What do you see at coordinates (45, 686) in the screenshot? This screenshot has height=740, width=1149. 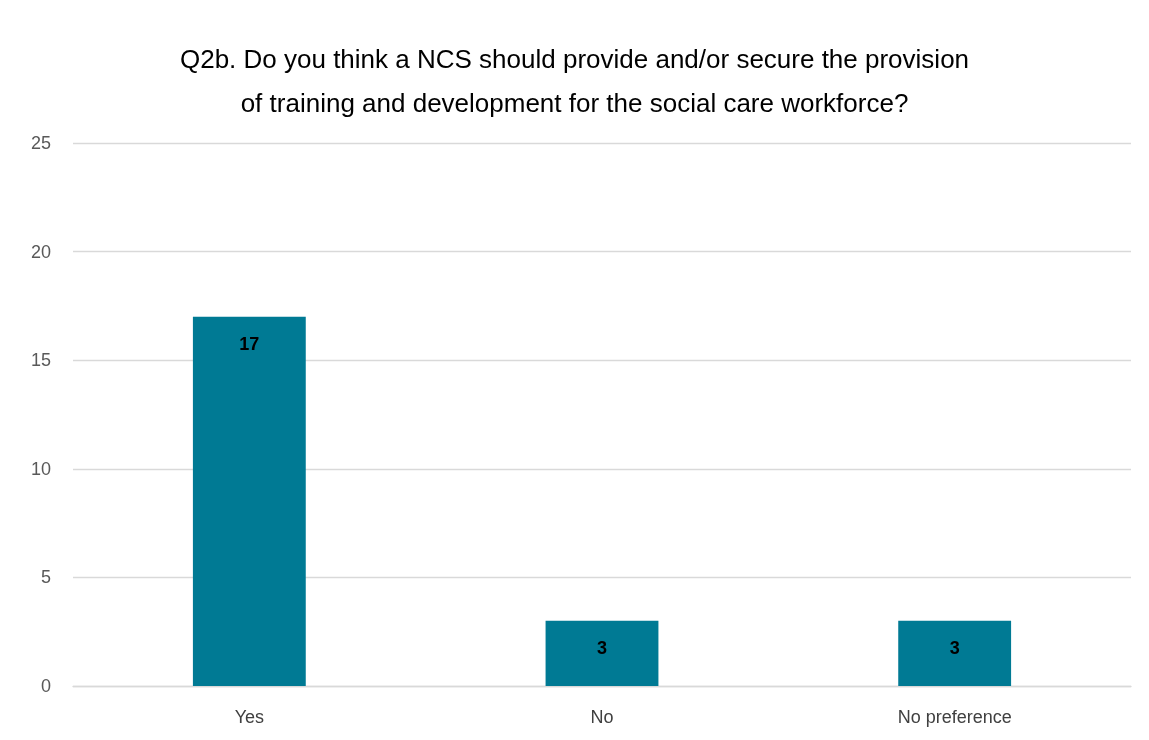 I see `y-tick-label: 0` at bounding box center [45, 686].